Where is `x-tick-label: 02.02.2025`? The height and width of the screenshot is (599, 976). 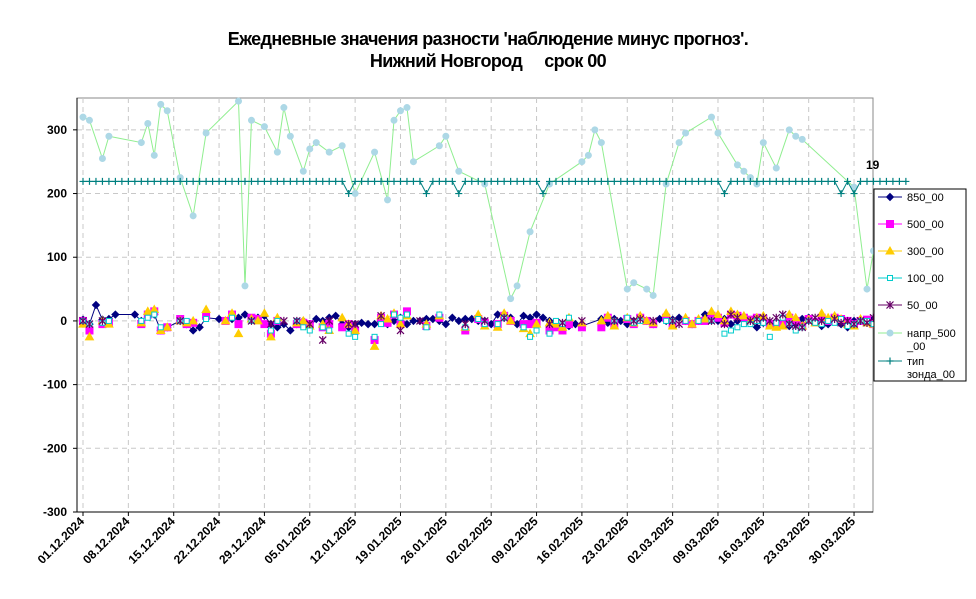 x-tick-label: 02.02.2025 is located at coordinates (469, 540).